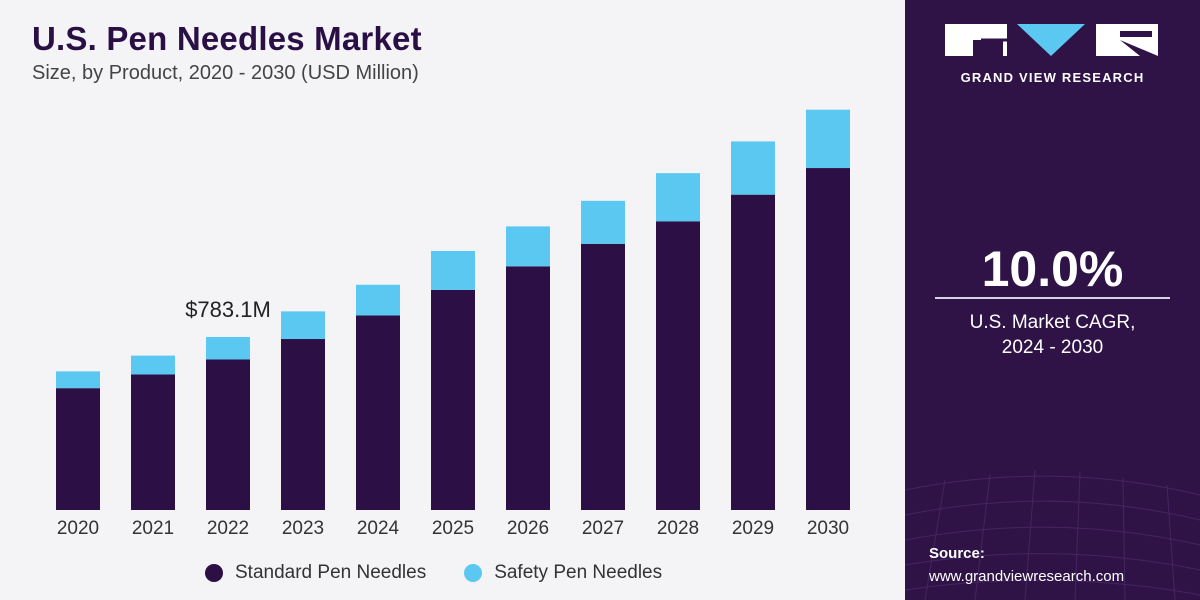  Describe the element at coordinates (228, 434) in the screenshot. I see `bar-standard-2022` at that location.